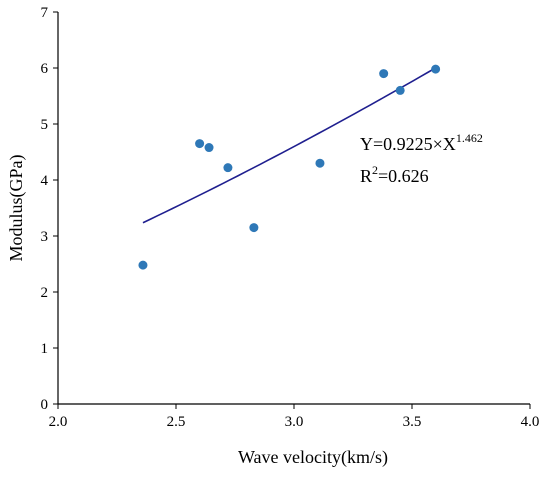 The image size is (550, 479). Describe the element at coordinates (45, 13) in the screenshot. I see `y-tick-label: 7` at that location.